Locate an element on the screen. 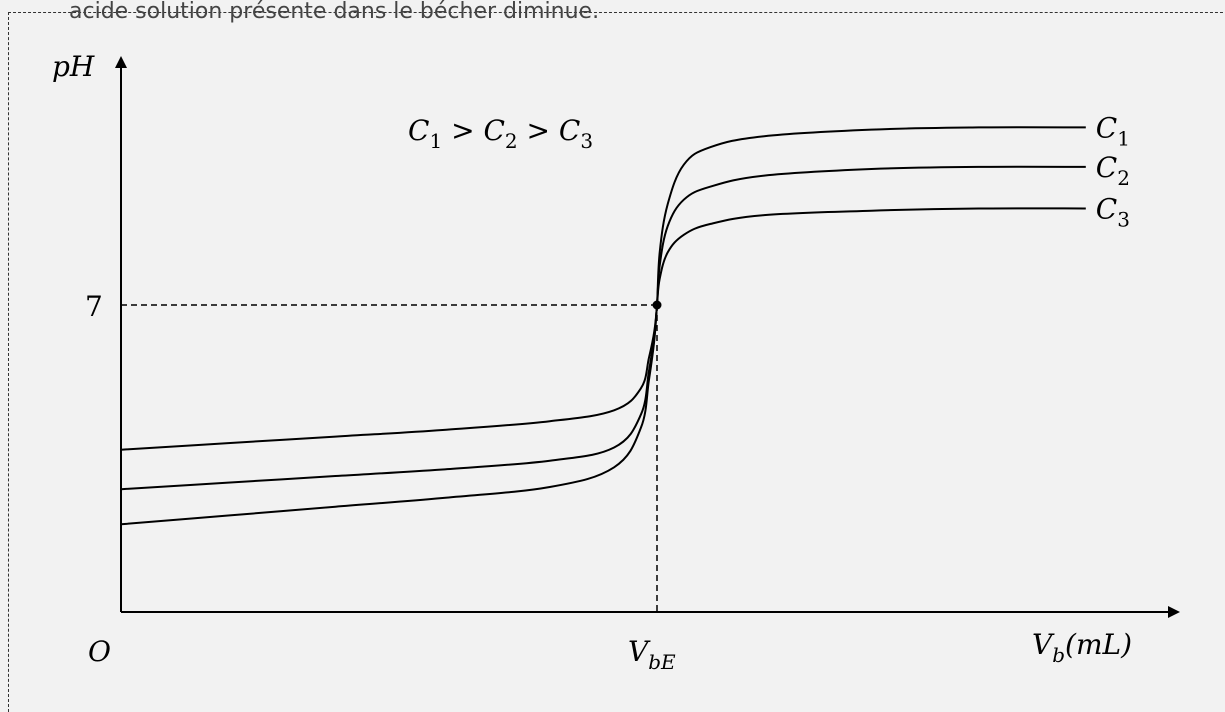 Image resolution: width=1225 pixels, height=712 pixels. x-tick-main: V is located at coordinates (639, 651).